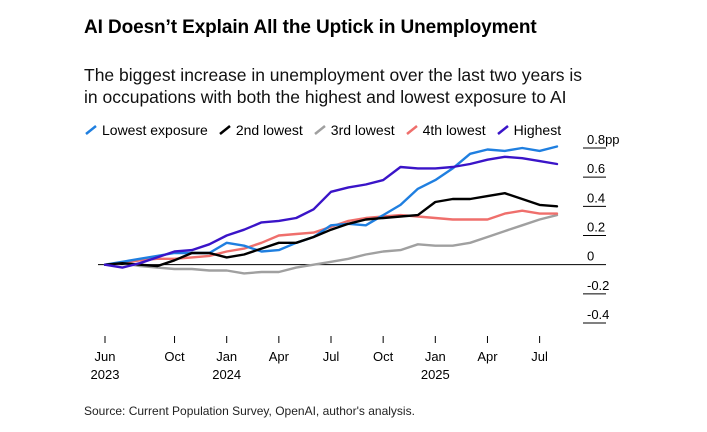 The width and height of the screenshot is (707, 432). Describe the element at coordinates (487, 356) in the screenshot. I see `x-tick-label-7: Apr` at that location.